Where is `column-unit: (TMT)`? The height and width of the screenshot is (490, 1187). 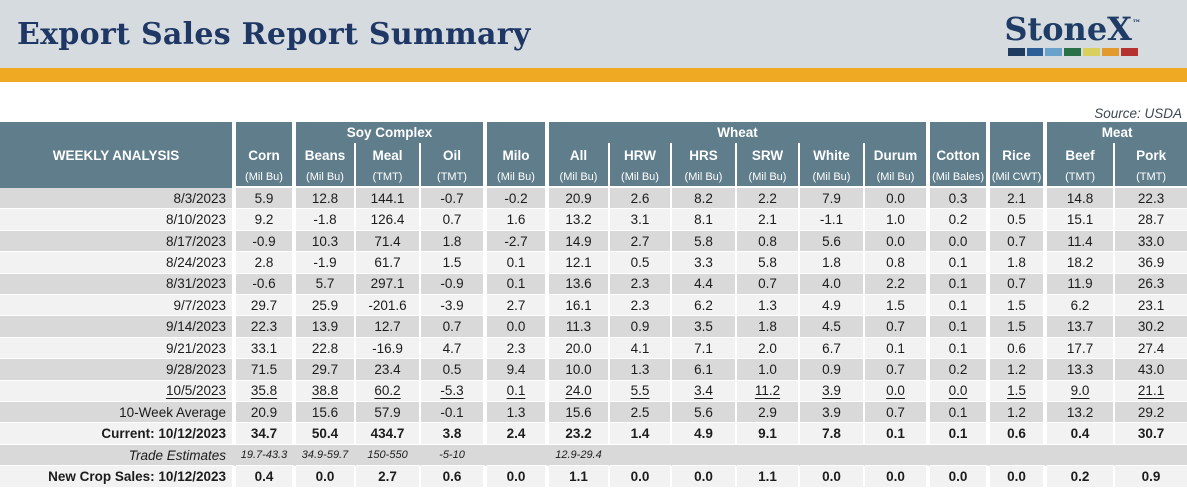
column-unit: (TMT) is located at coordinates (388, 177).